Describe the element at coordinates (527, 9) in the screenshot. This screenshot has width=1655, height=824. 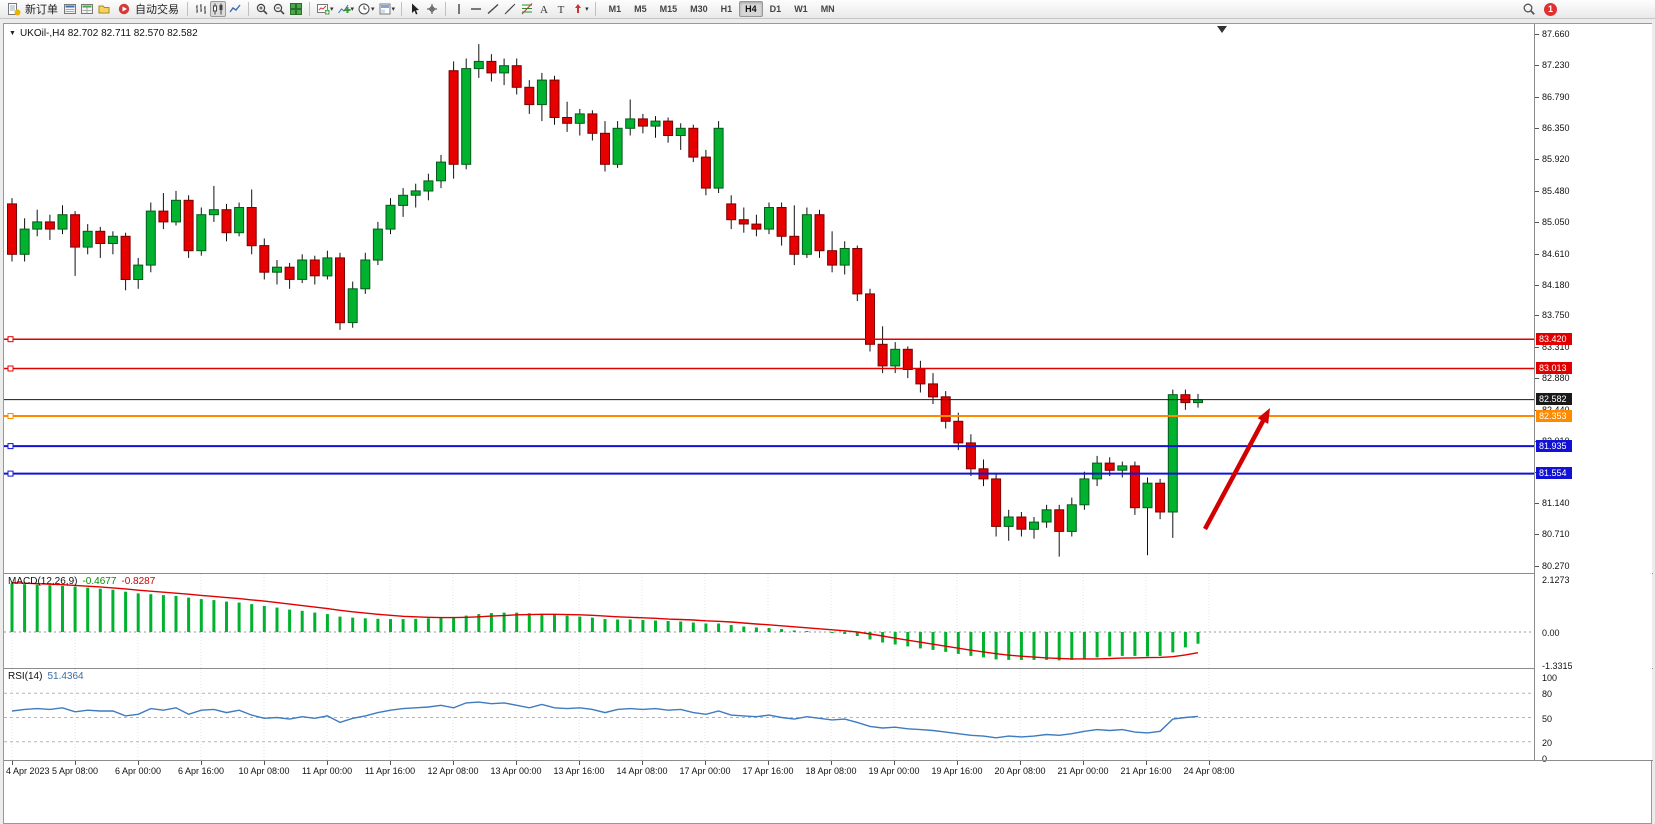
I see `fibonacci-icon` at that location.